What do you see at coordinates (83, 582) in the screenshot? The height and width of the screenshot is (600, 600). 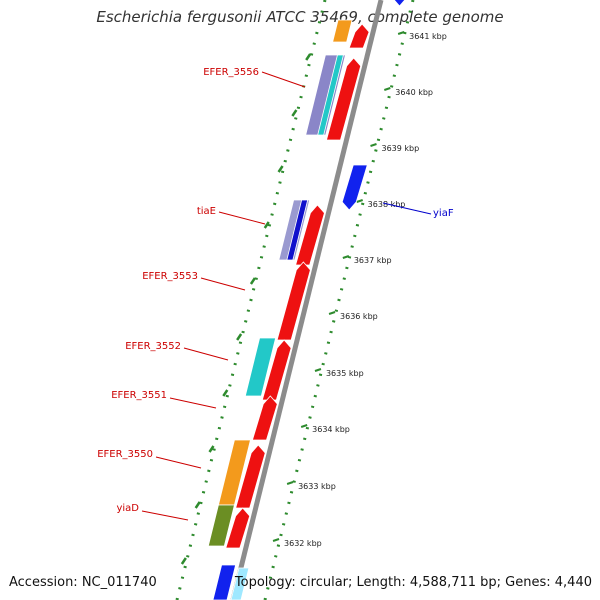 I see `accession-text: Accession: NC_011740` at bounding box center [83, 582].